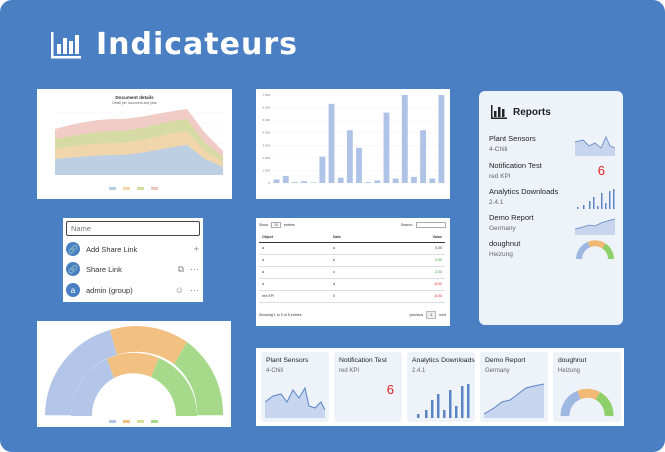 This screenshot has height=452, width=665. I want to click on report-item-notification-test: Notification Test red KPI 6, so click(552, 176).